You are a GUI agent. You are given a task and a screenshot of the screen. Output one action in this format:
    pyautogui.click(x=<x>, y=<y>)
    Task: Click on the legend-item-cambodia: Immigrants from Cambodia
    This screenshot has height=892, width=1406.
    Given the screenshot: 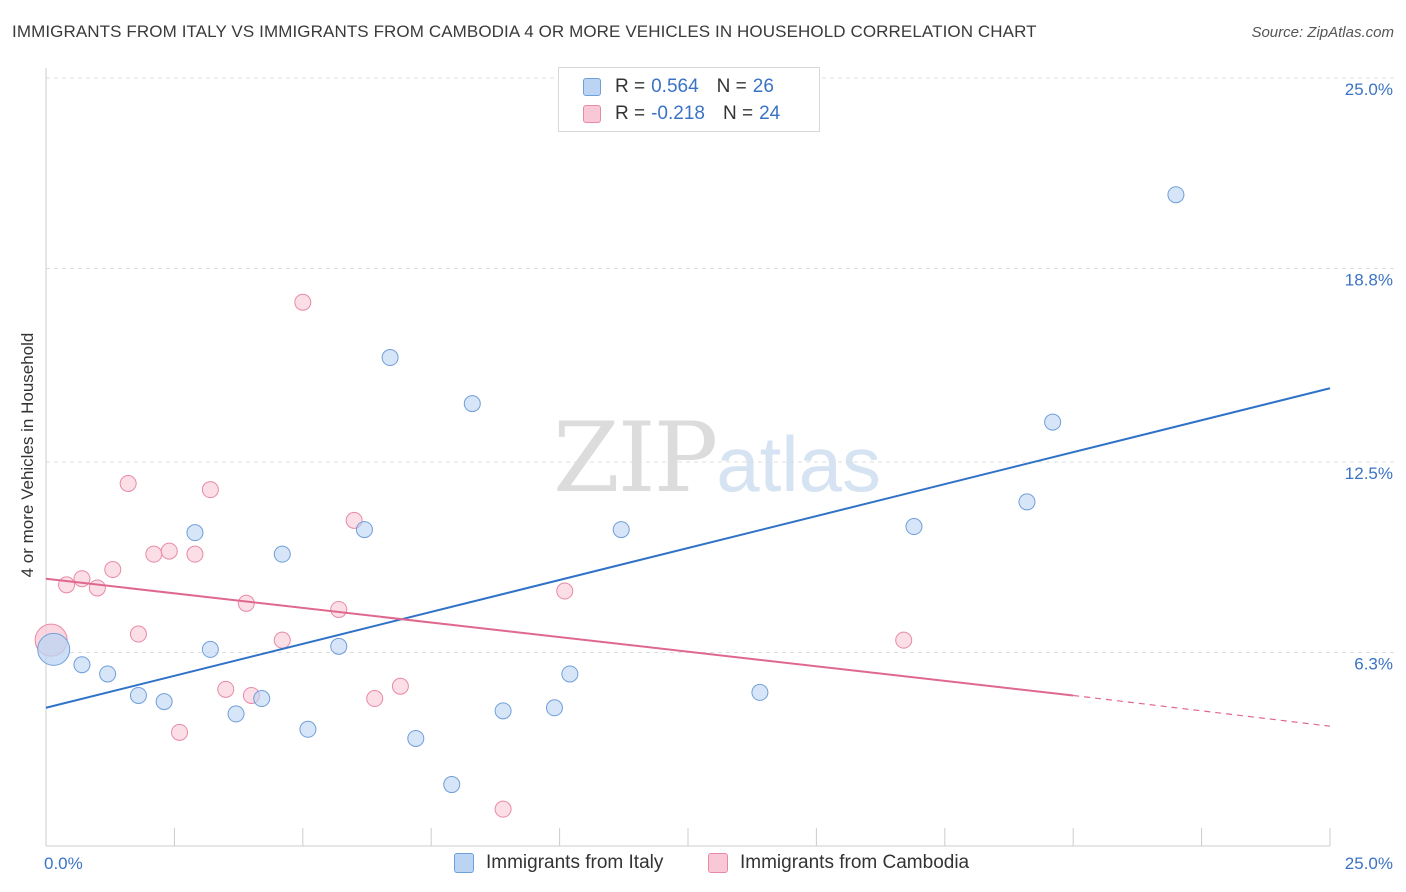 What is the action you would take?
    pyautogui.click(x=838, y=863)
    